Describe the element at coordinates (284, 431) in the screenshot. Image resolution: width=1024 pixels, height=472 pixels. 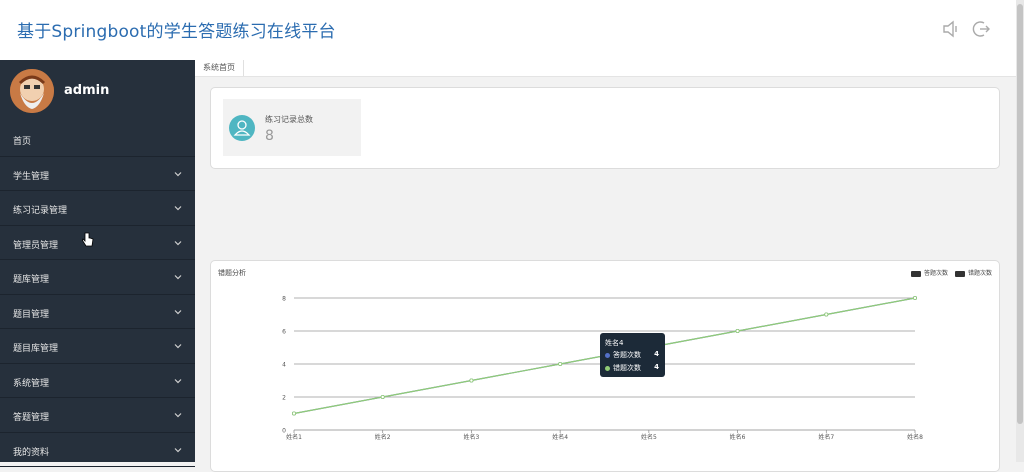
I see `y-tick-label: 0` at that location.